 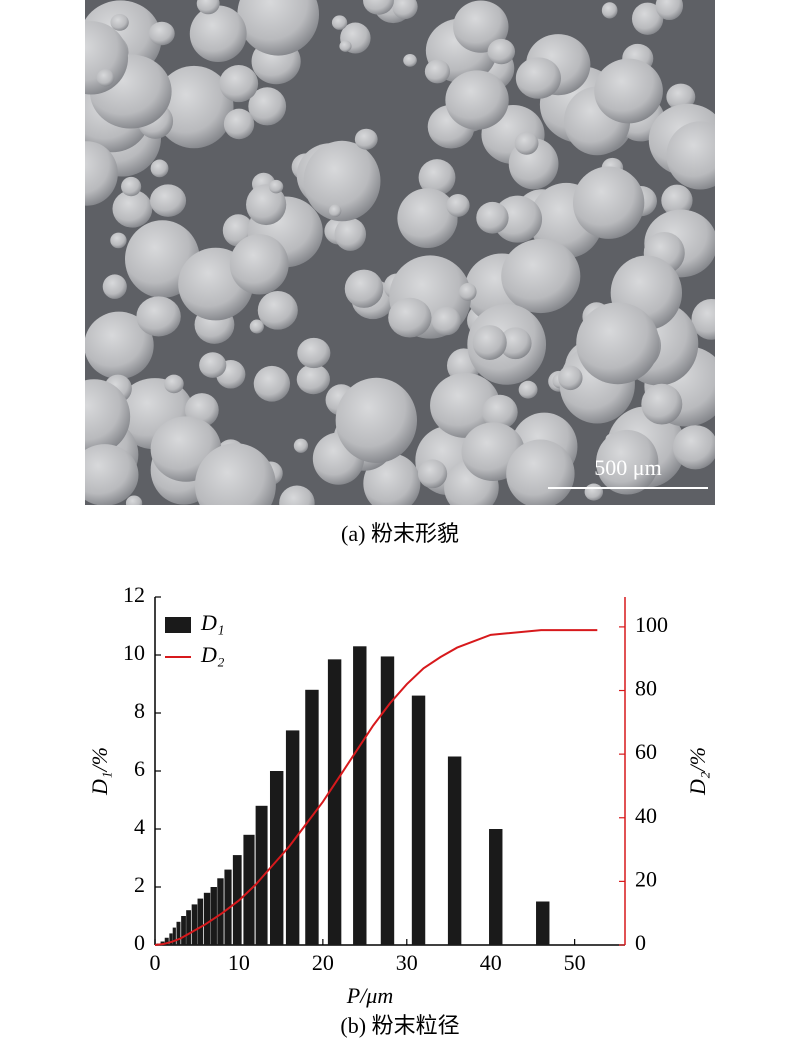 What do you see at coordinates (491, 962) in the screenshot?
I see `x-tick-label: 40` at bounding box center [491, 962].